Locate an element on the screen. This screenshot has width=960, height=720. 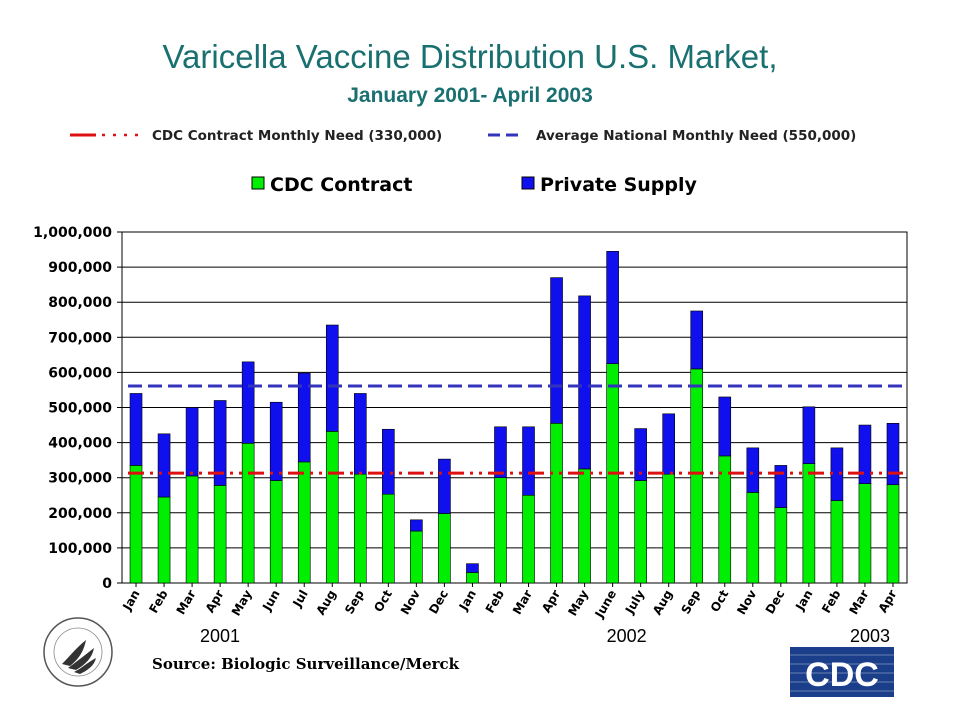
source-note: Source: Biologic Surveillance/Merck is located at coordinates (306, 664).